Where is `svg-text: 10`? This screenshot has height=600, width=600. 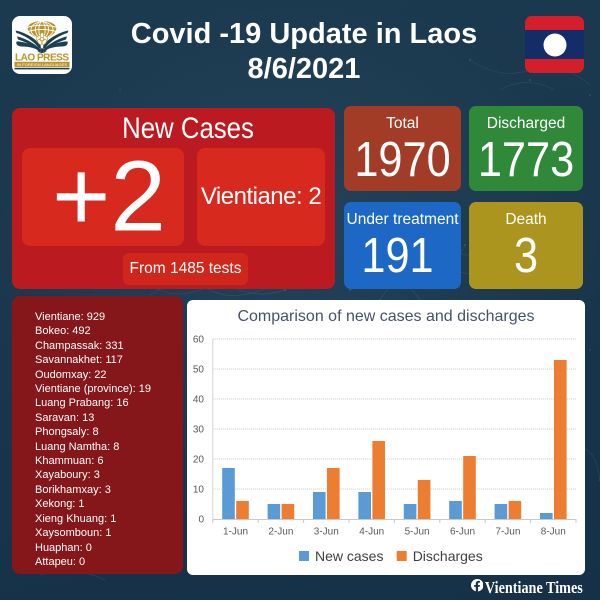 svg-text: 10 is located at coordinates (199, 490).